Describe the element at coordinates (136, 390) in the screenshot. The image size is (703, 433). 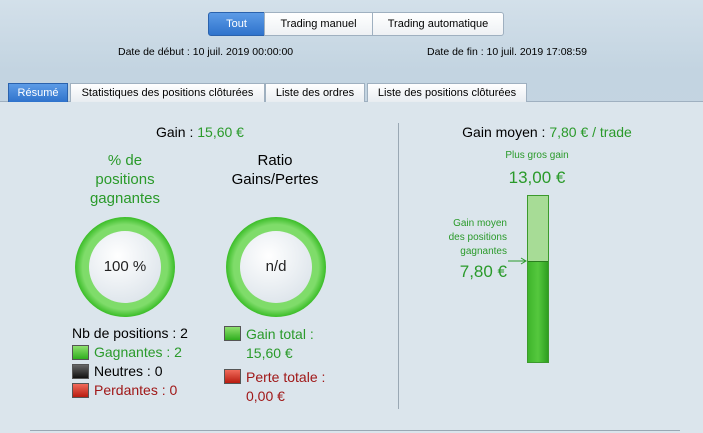
I see `positions-losers: Perdantes : 0` at that location.